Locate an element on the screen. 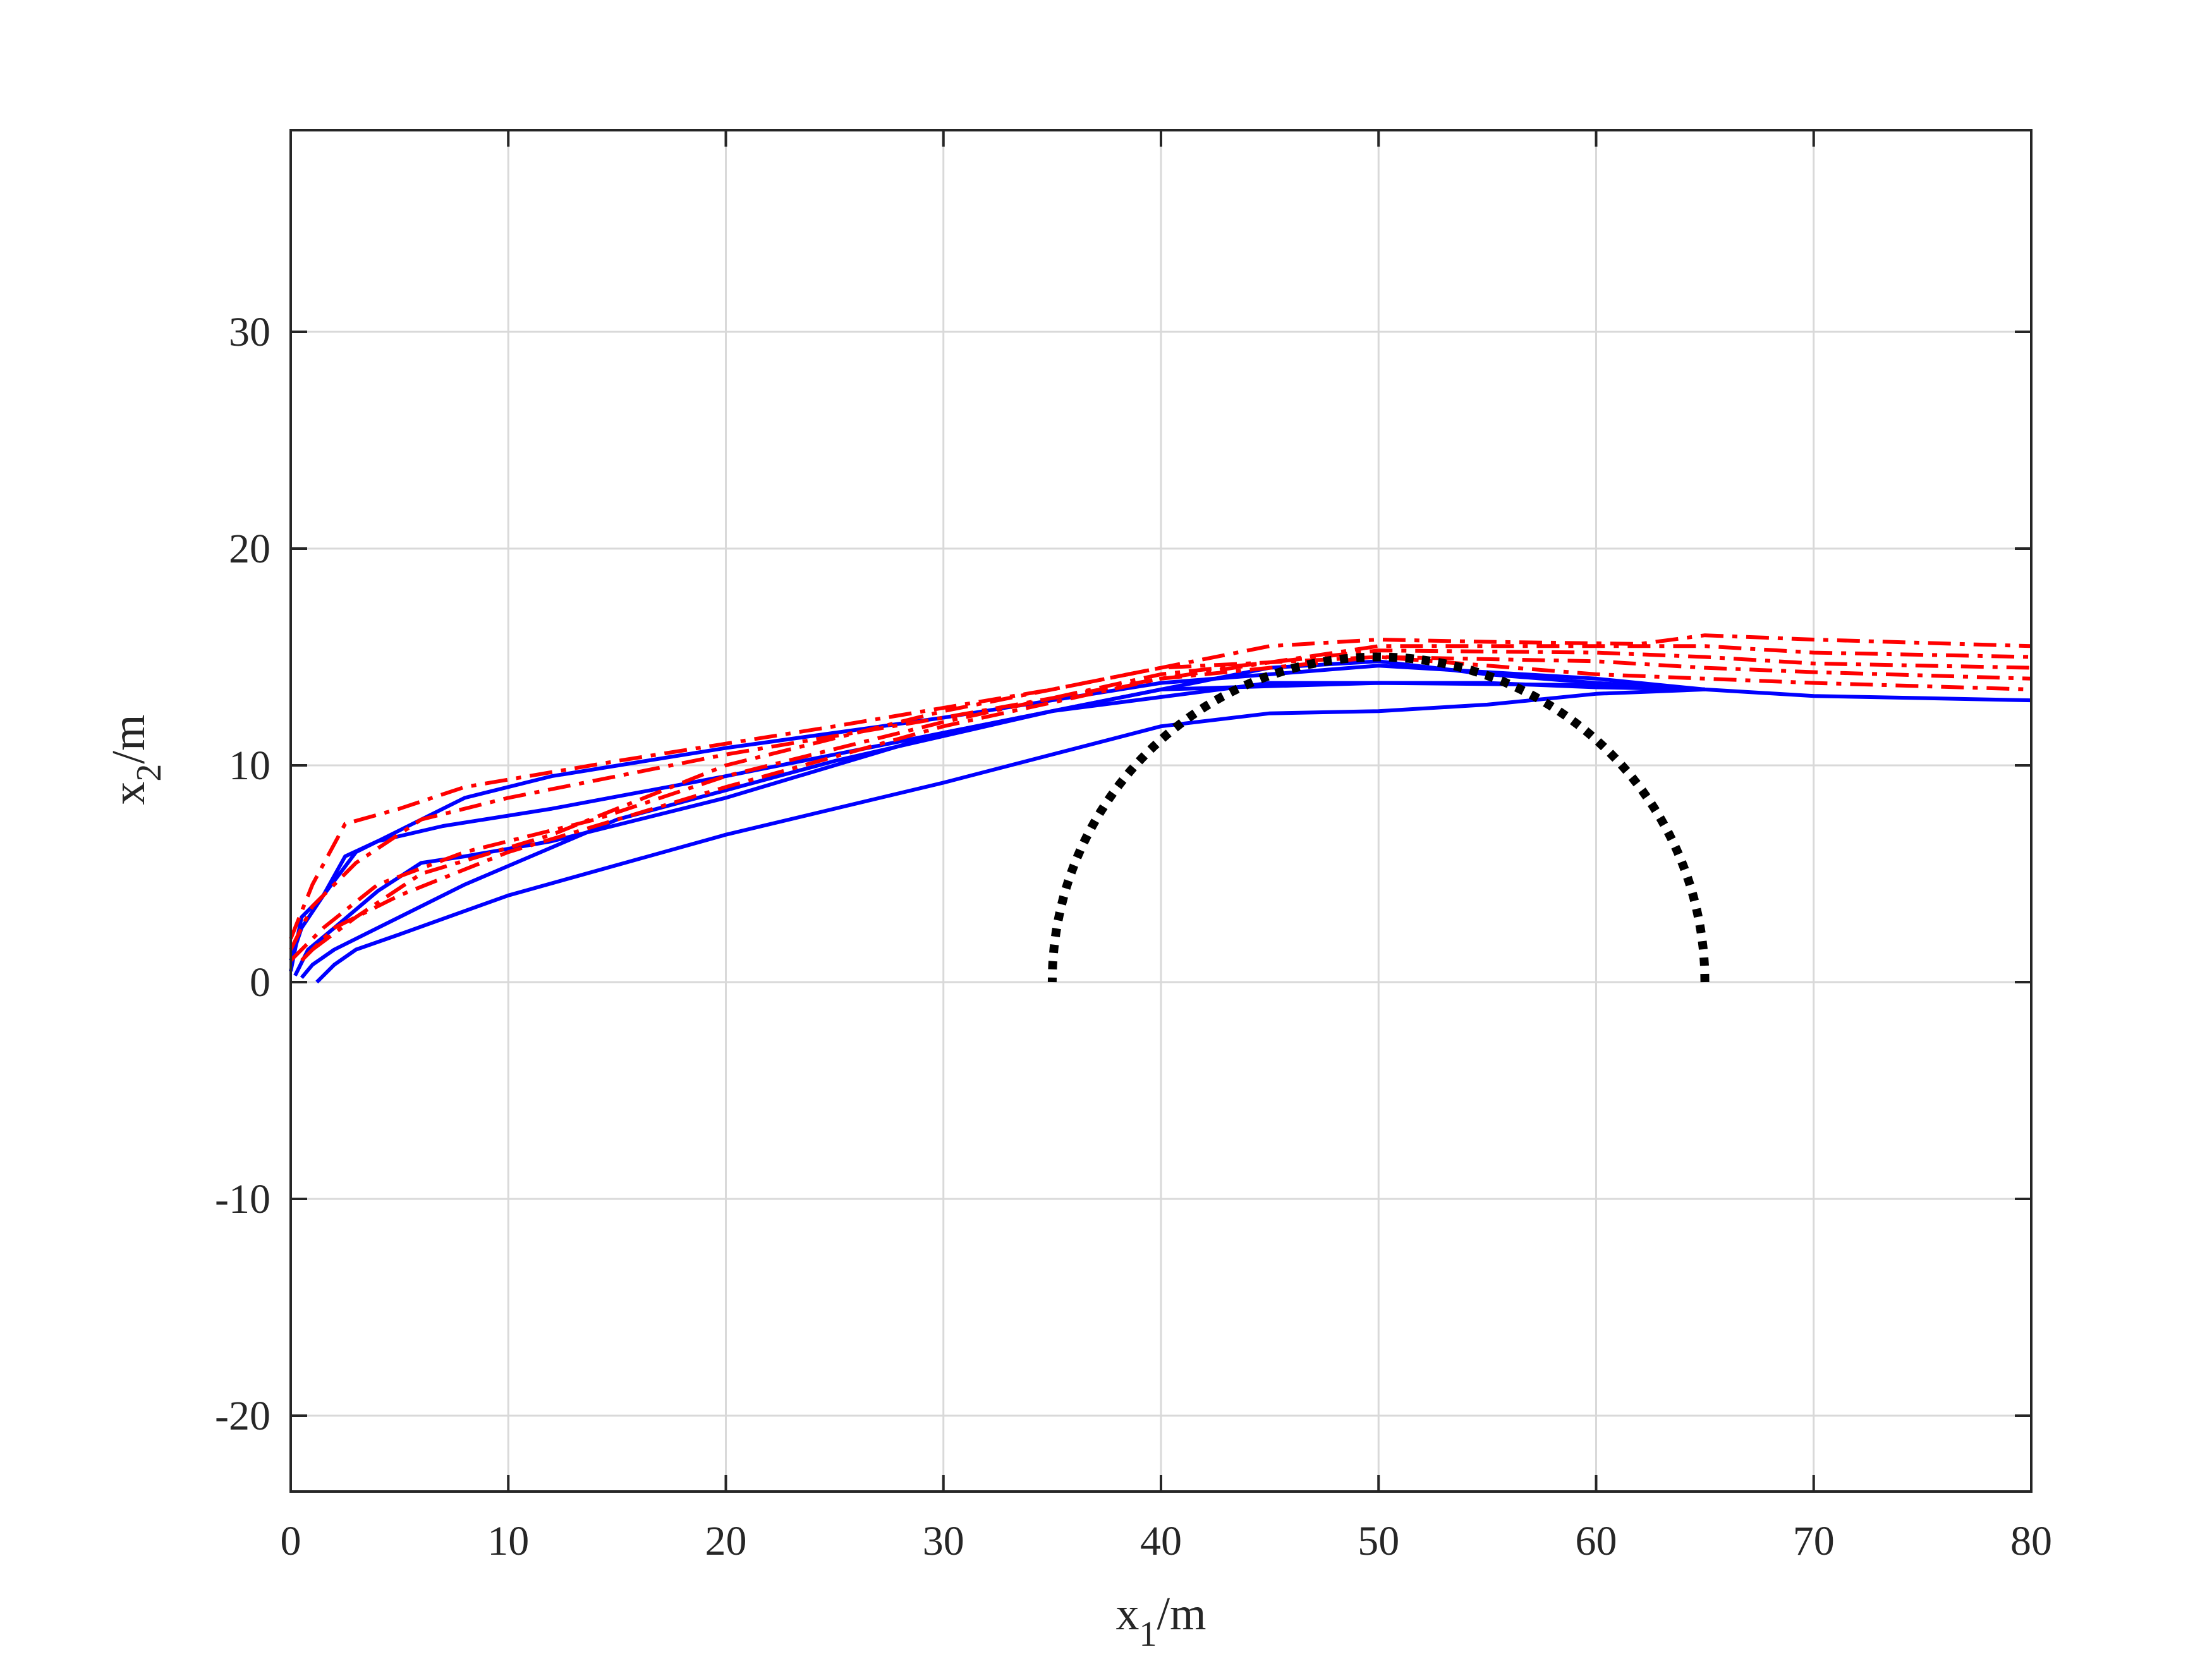 Image resolution: width=2212 pixels, height=1659 pixels. obstacle-group is located at coordinates (1378, 817).